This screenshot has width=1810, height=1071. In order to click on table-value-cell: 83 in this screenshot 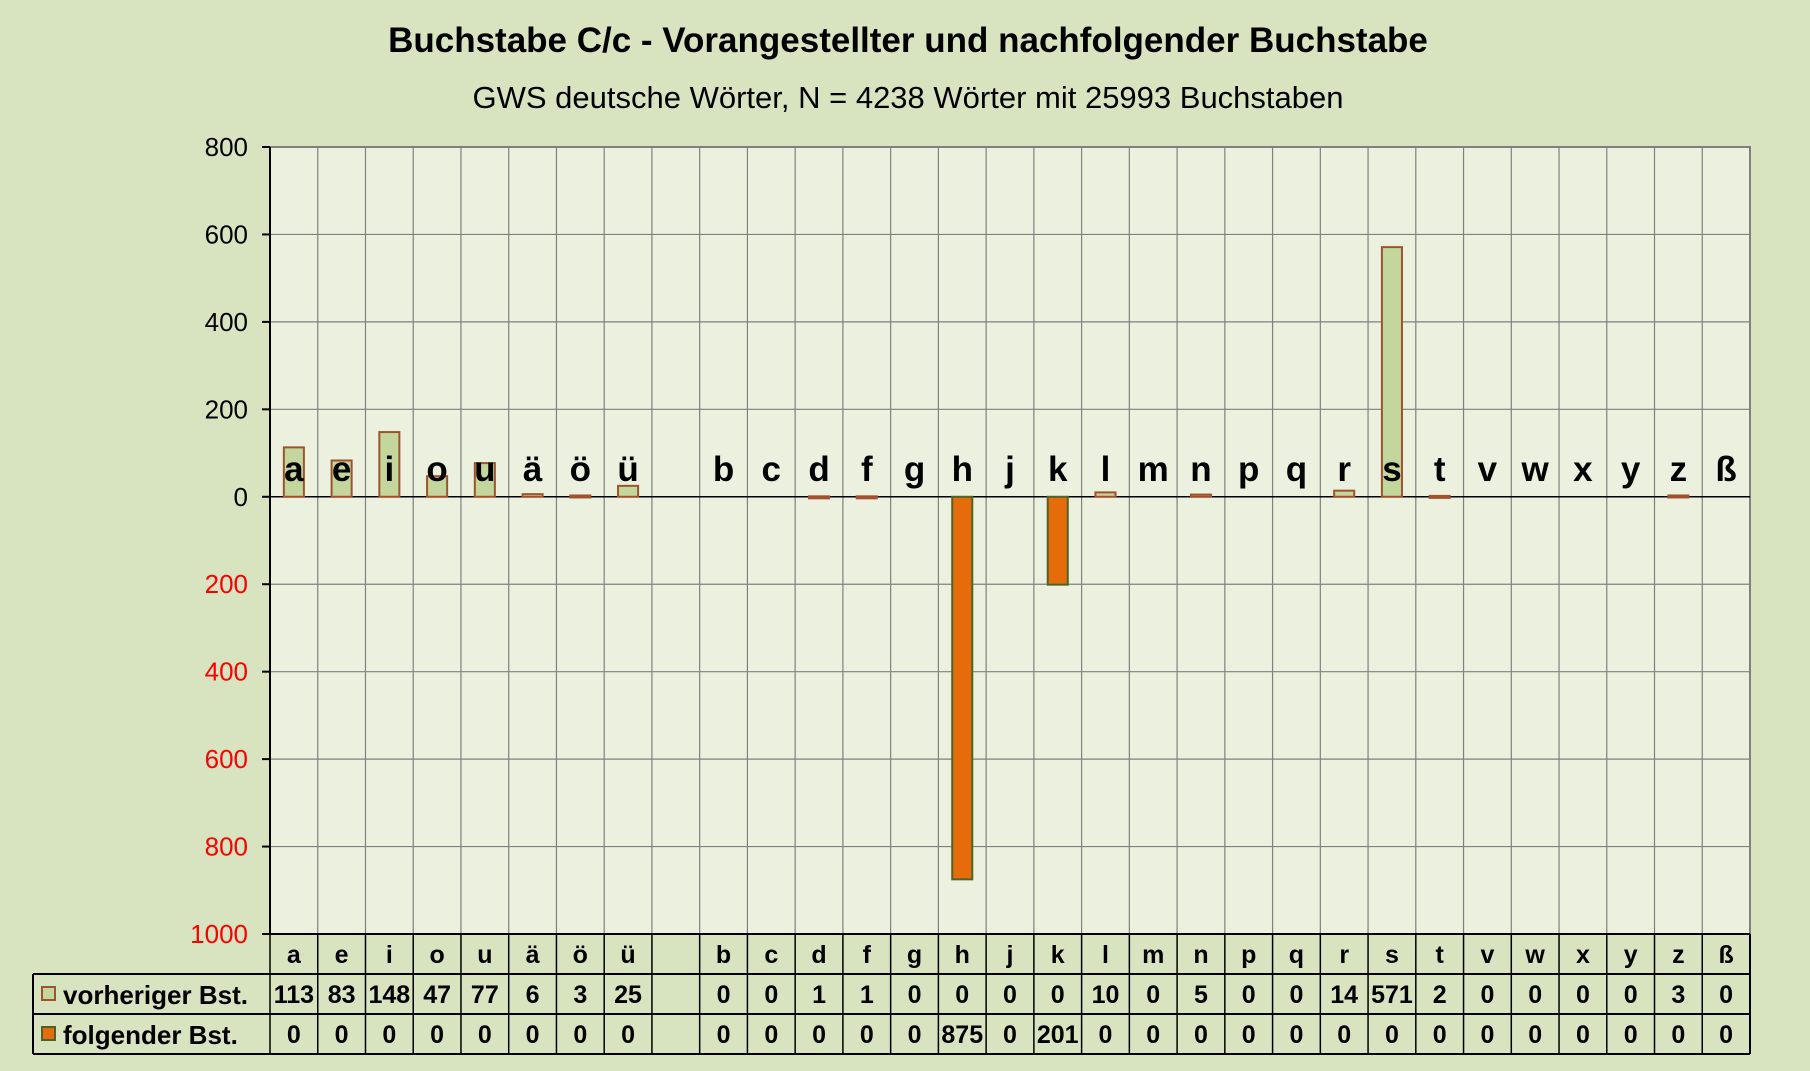, I will do `click(342, 995)`.